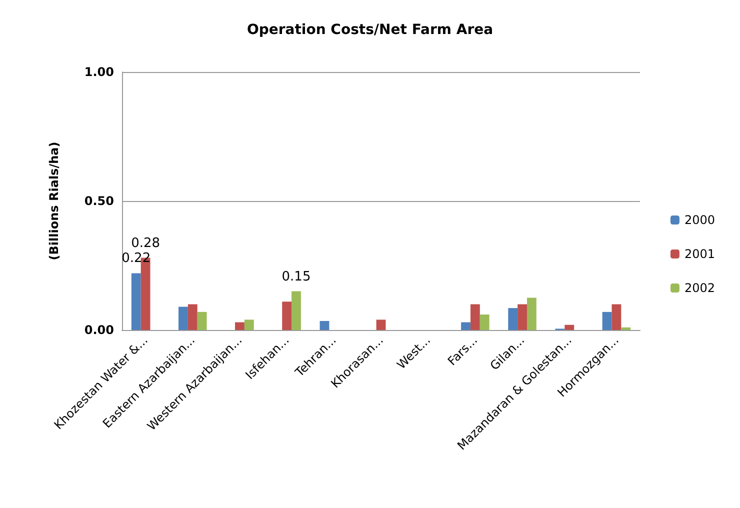 The width and height of the screenshot is (740, 508). What do you see at coordinates (700, 254) in the screenshot?
I see `legend-label: 2001` at bounding box center [700, 254].